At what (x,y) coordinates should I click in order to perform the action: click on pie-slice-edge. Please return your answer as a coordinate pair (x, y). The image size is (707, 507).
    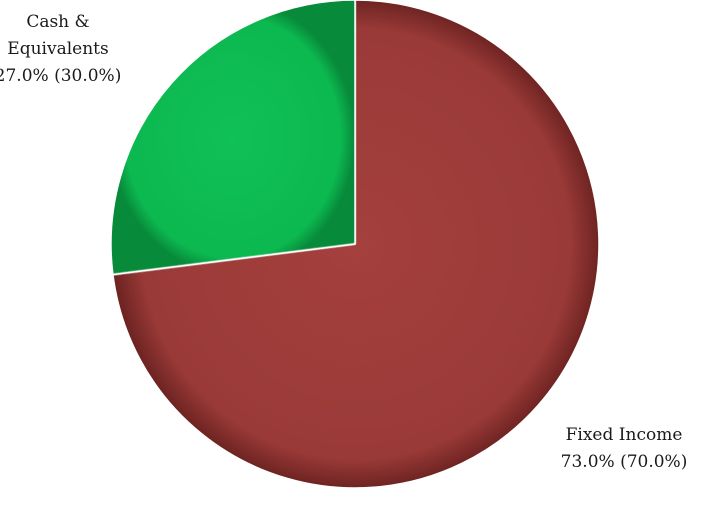
    Looking at the image, I should click on (234, 259).